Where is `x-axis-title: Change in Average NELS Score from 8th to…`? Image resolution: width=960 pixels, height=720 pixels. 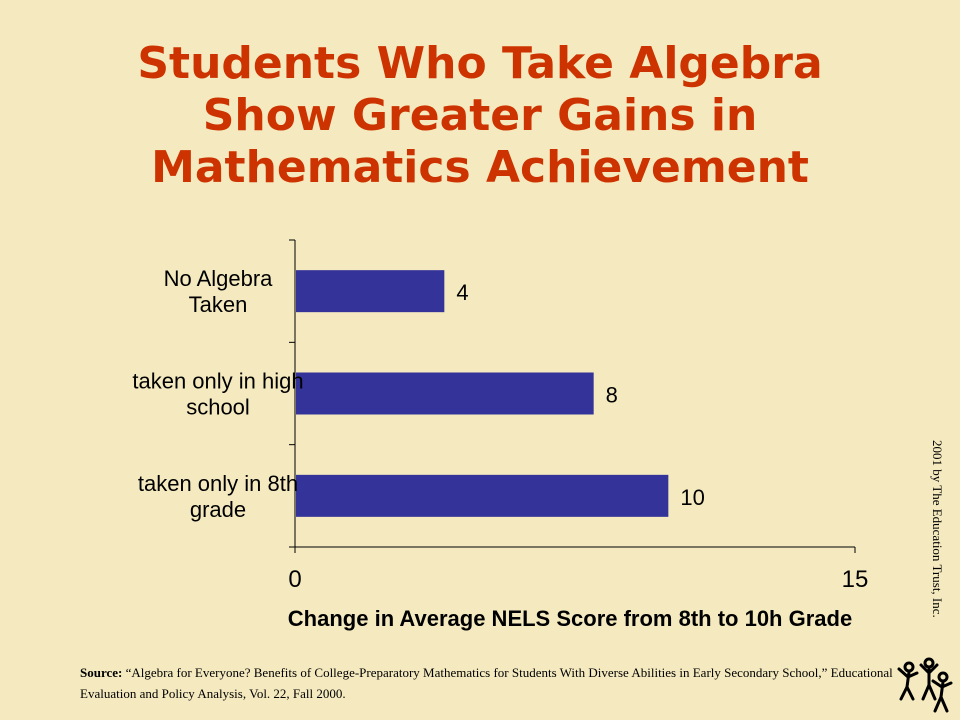 x-axis-title: Change in Average NELS Score from 8th to… is located at coordinates (570, 618).